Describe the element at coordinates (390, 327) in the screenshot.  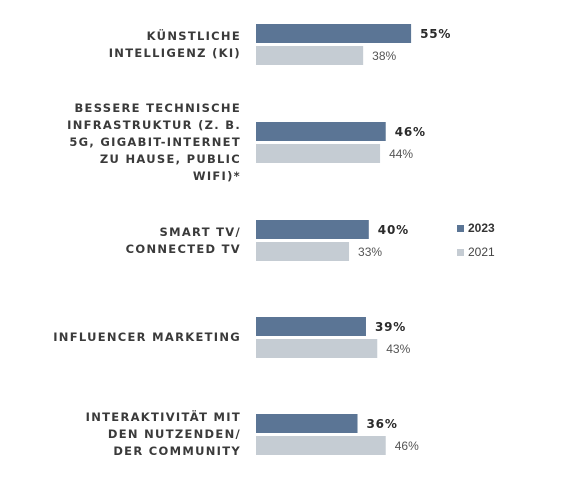
I see `value-label-2023-3: 39%` at that location.